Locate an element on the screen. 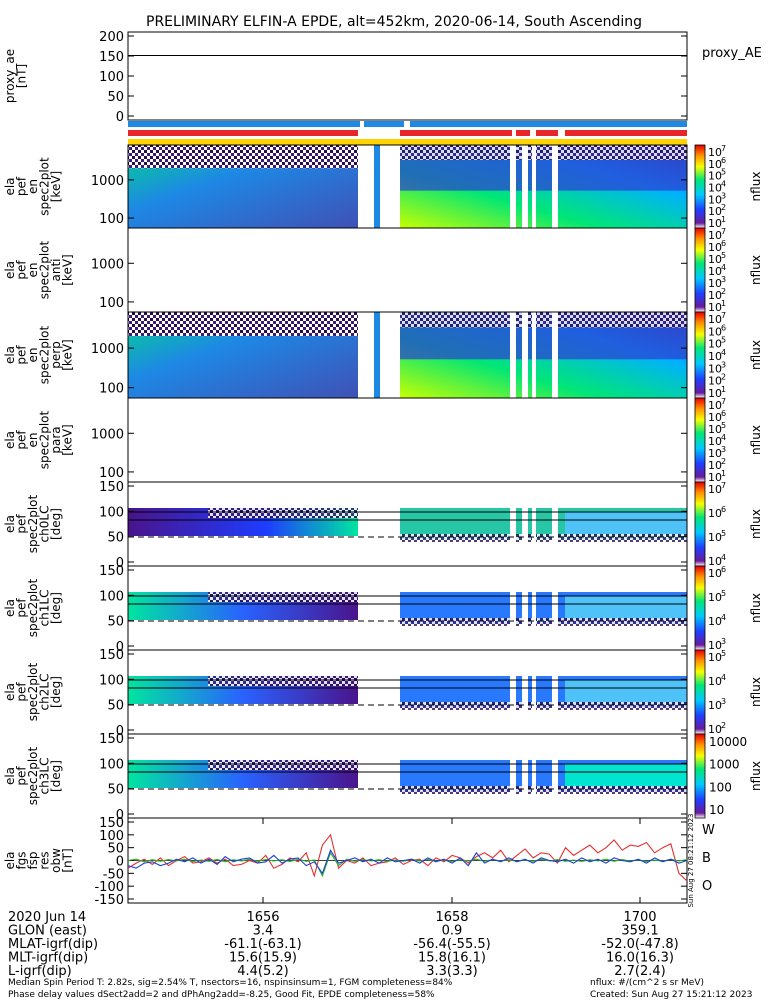 This screenshot has width=775, height=1000. footer-row-value: 359.1 is located at coordinates (639, 931).